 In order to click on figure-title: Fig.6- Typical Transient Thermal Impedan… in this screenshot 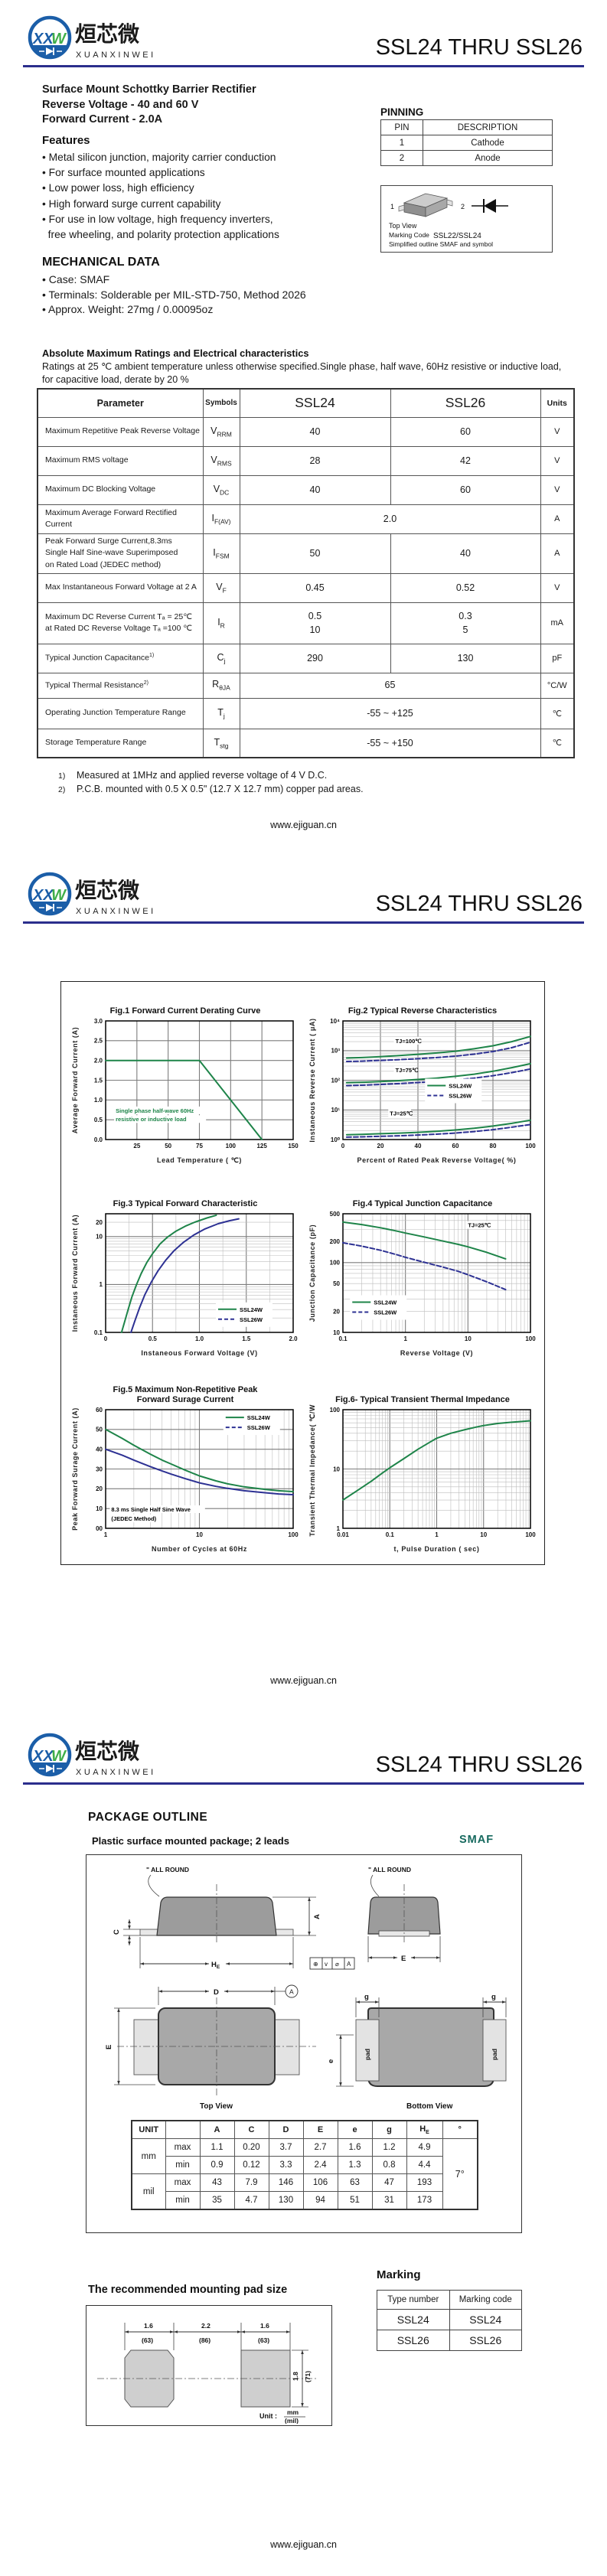, I will do `click(423, 1399)`.